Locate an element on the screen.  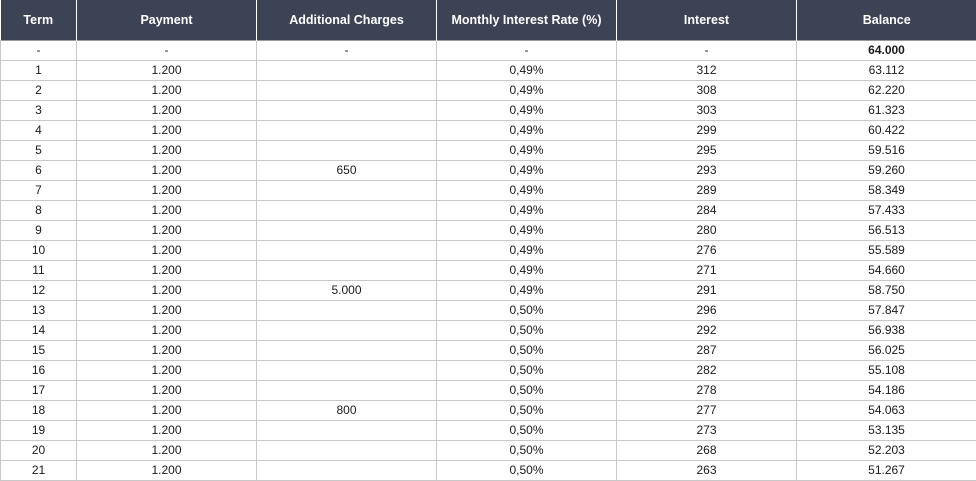
cell-term: 16 is located at coordinates (38, 370).